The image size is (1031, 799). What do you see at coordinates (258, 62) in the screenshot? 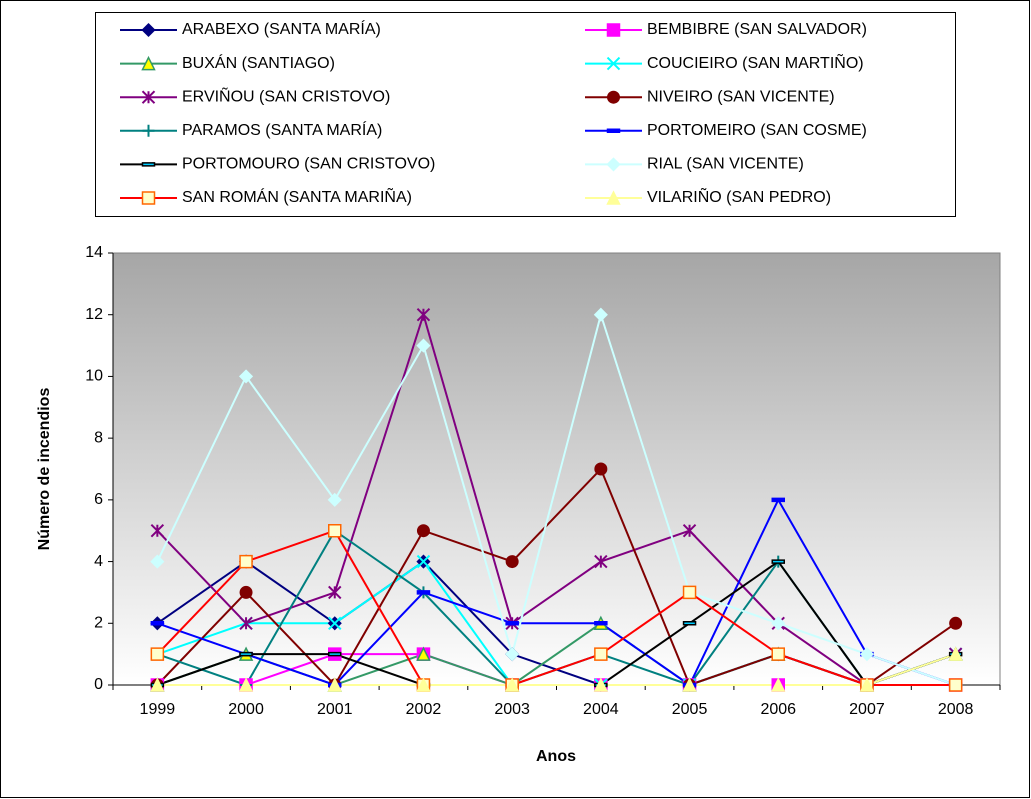
I see `legend-label: BUXÁN (SANTIAGO)` at bounding box center [258, 62].